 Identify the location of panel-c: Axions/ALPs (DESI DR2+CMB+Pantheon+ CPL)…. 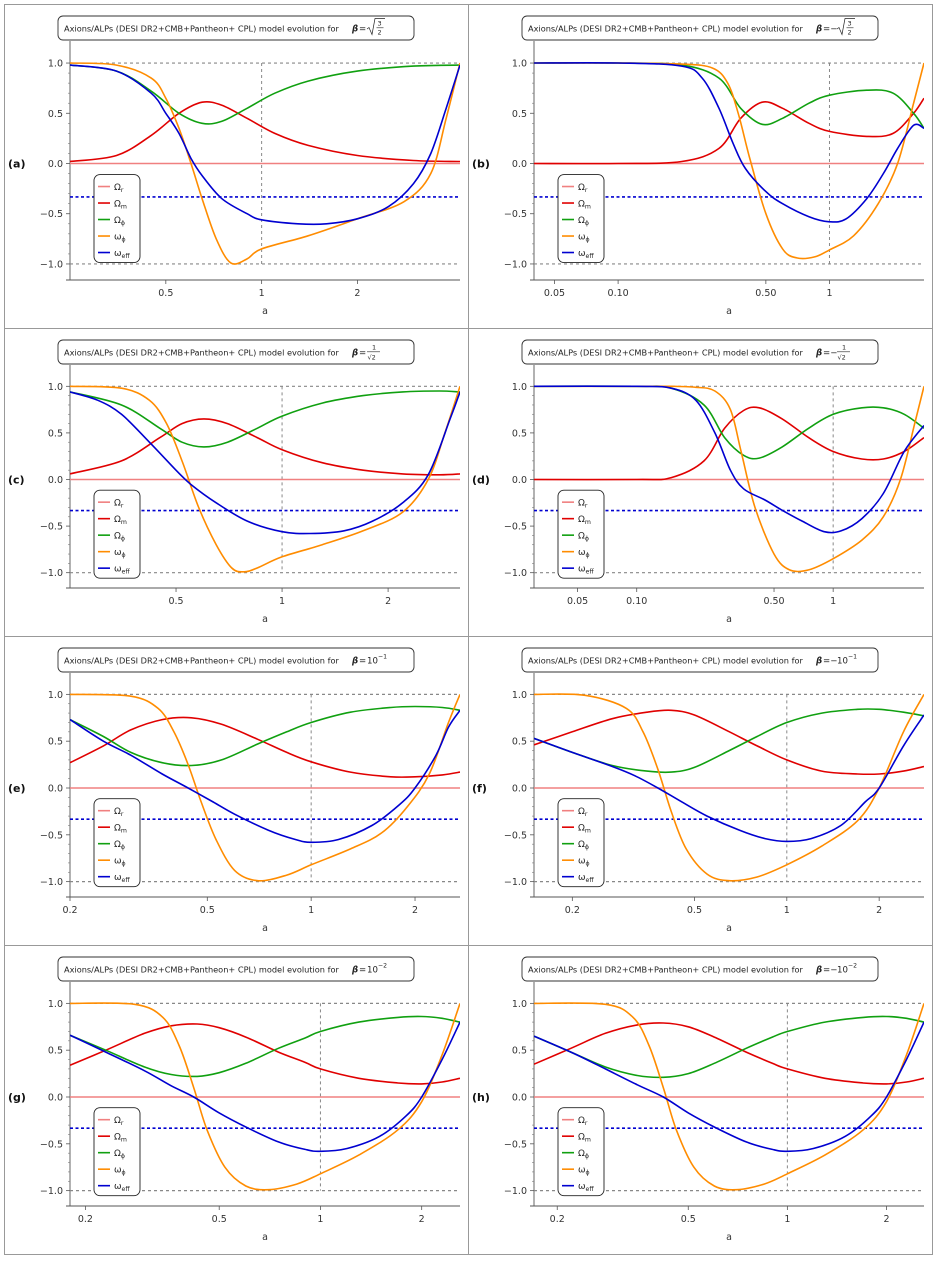
(234, 482).